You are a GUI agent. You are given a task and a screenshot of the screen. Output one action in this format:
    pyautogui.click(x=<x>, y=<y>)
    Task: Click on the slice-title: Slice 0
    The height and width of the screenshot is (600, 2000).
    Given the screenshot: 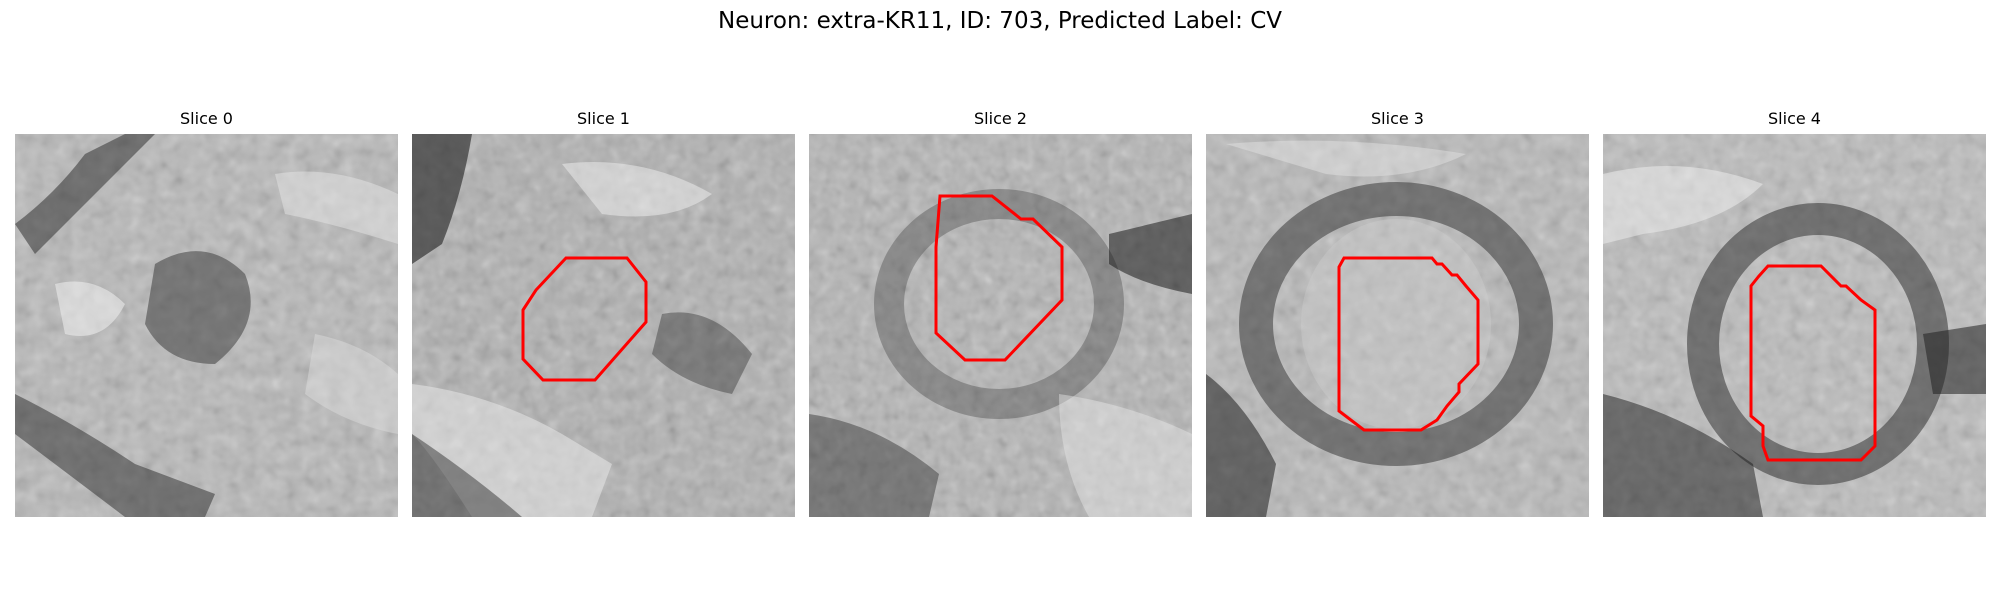 What is the action you would take?
    pyautogui.click(x=206, y=118)
    